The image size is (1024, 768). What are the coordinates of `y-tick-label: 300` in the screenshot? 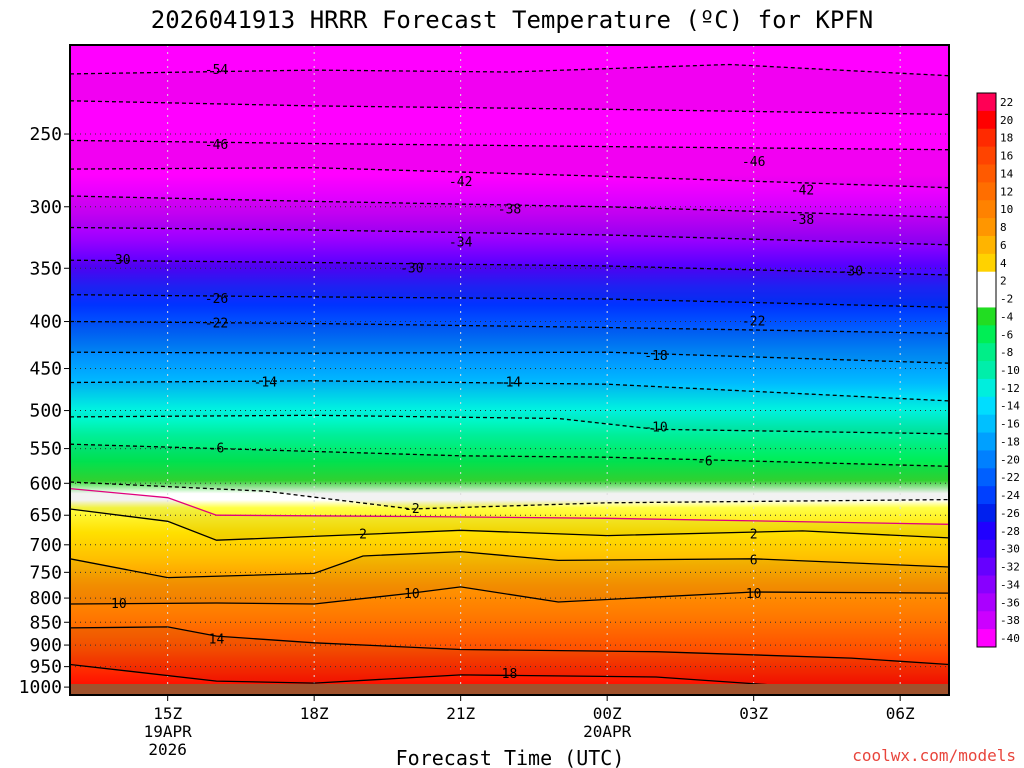 It's located at (45, 207).